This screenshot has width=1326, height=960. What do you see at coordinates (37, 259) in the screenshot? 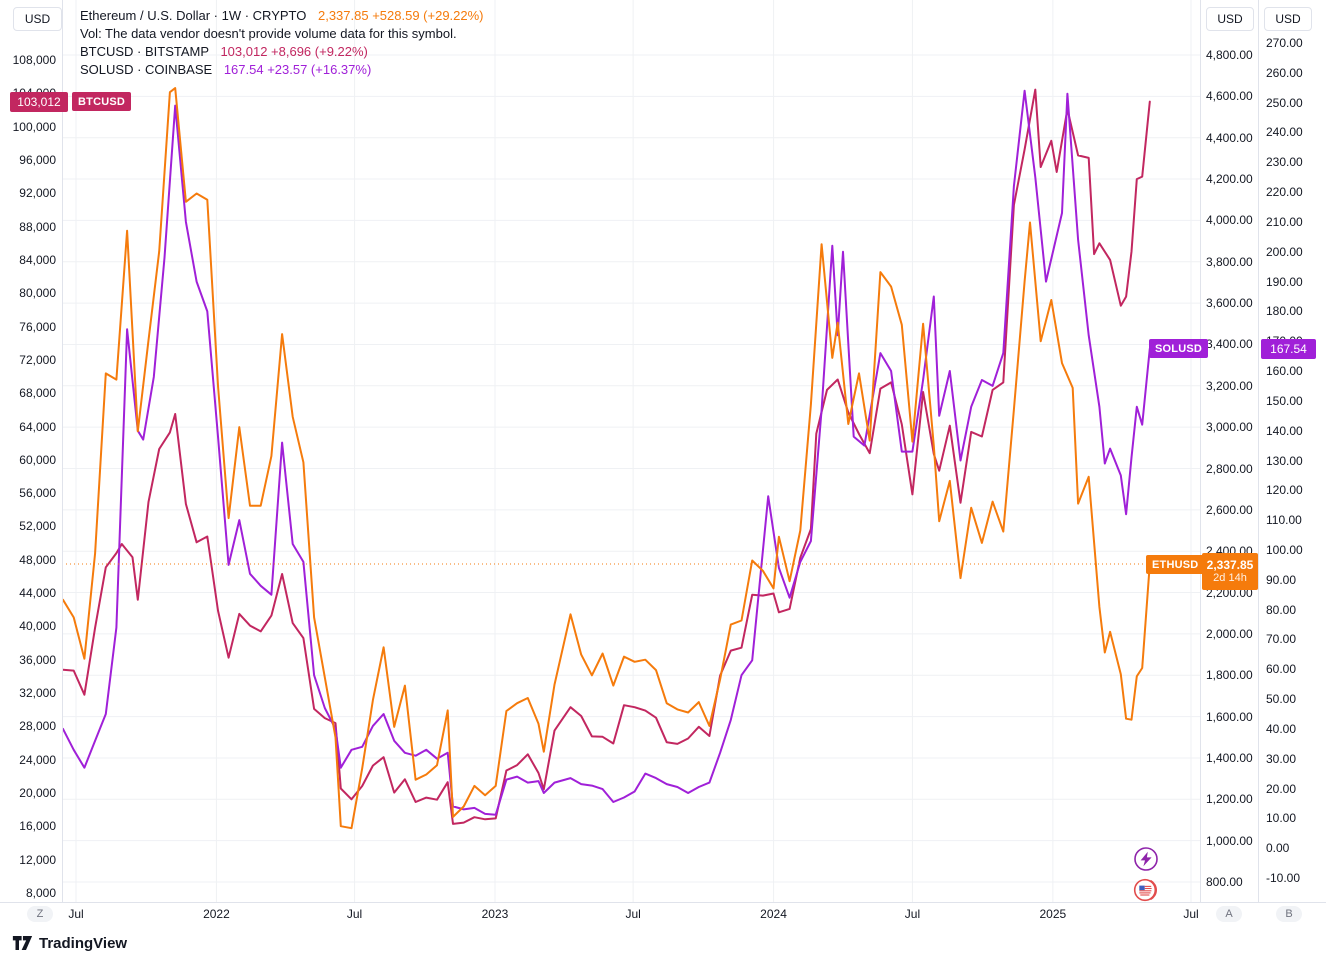
I see `axis-tick-label: 84,000` at bounding box center [37, 259].